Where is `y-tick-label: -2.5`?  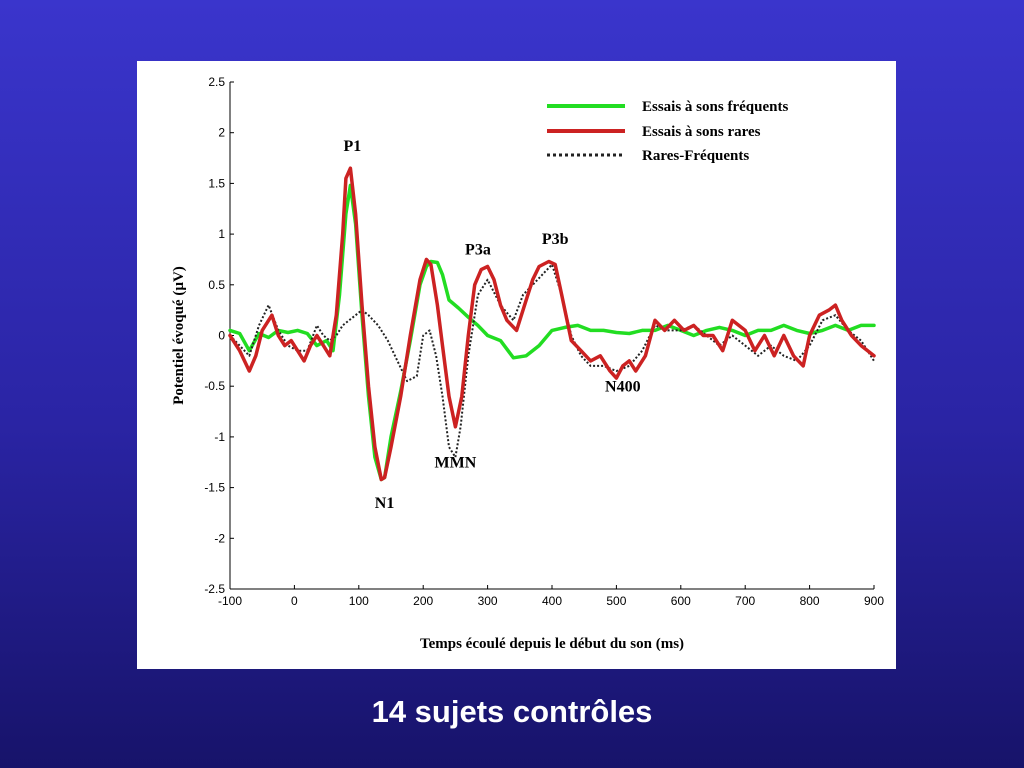
y-tick-label: -2.5 is located at coordinates (214, 589).